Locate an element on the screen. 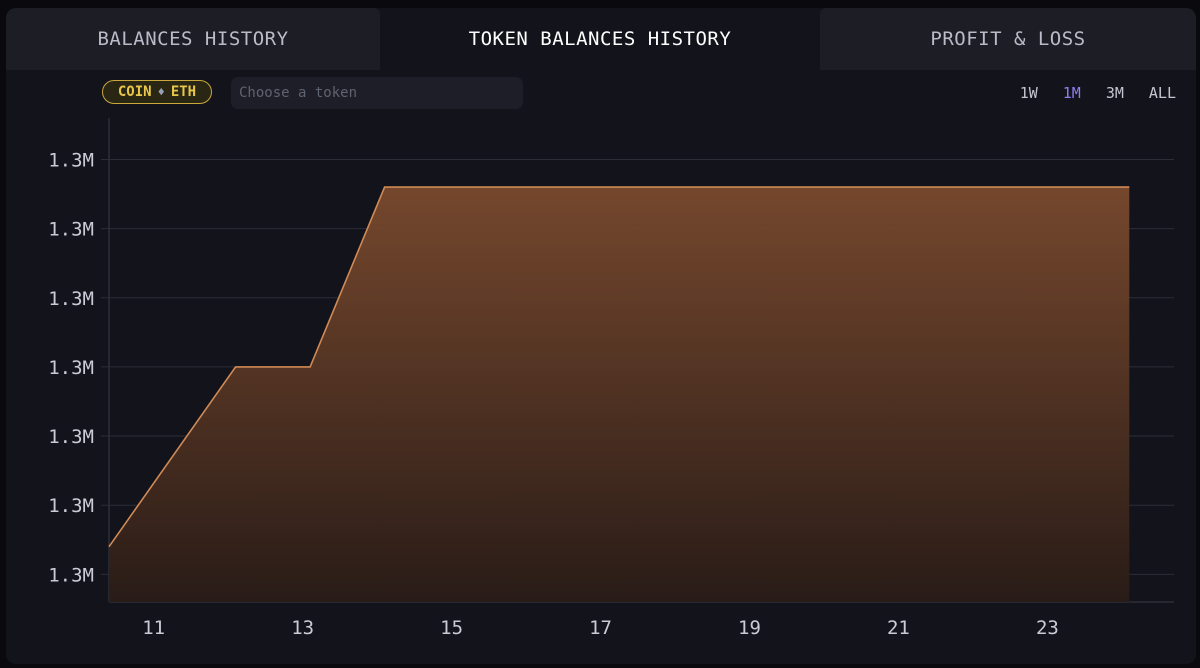 This screenshot has height=668, width=1200. x-tick-label: 17 is located at coordinates (600, 628).